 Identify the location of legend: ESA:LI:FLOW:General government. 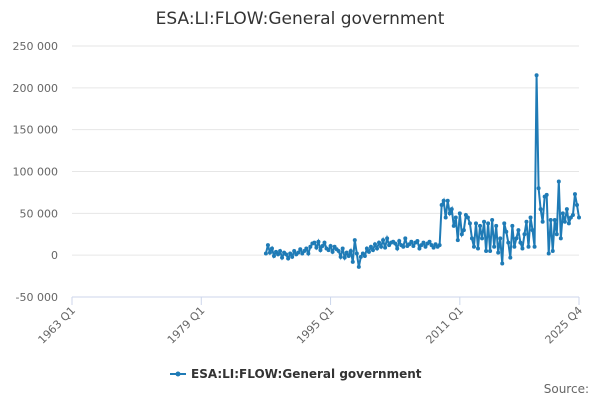
(296, 374).